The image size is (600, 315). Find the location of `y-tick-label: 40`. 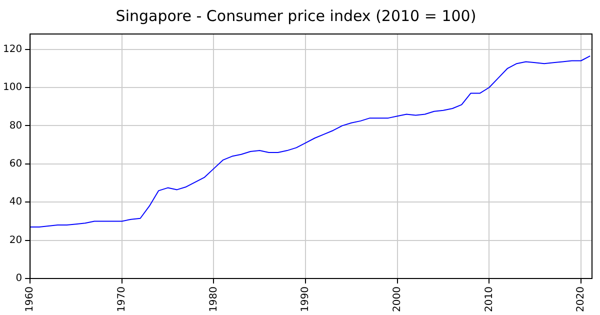

y-tick-label: 40 is located at coordinates (15, 202).